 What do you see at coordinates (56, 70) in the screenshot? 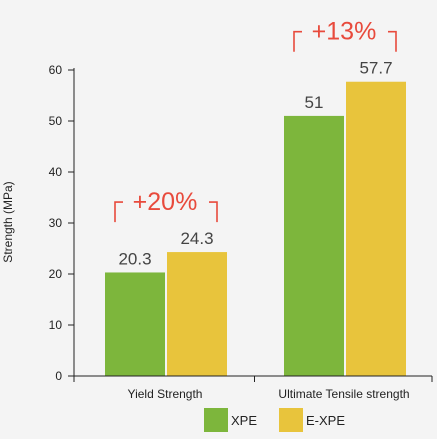
I see `y-tick-label: 60` at bounding box center [56, 70].